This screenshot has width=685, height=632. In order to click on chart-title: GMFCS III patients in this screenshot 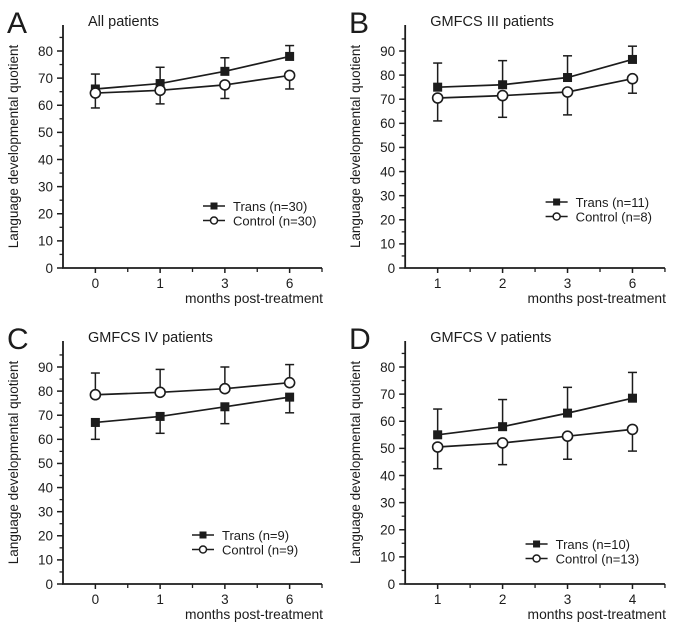, I will do `click(492, 22)`.